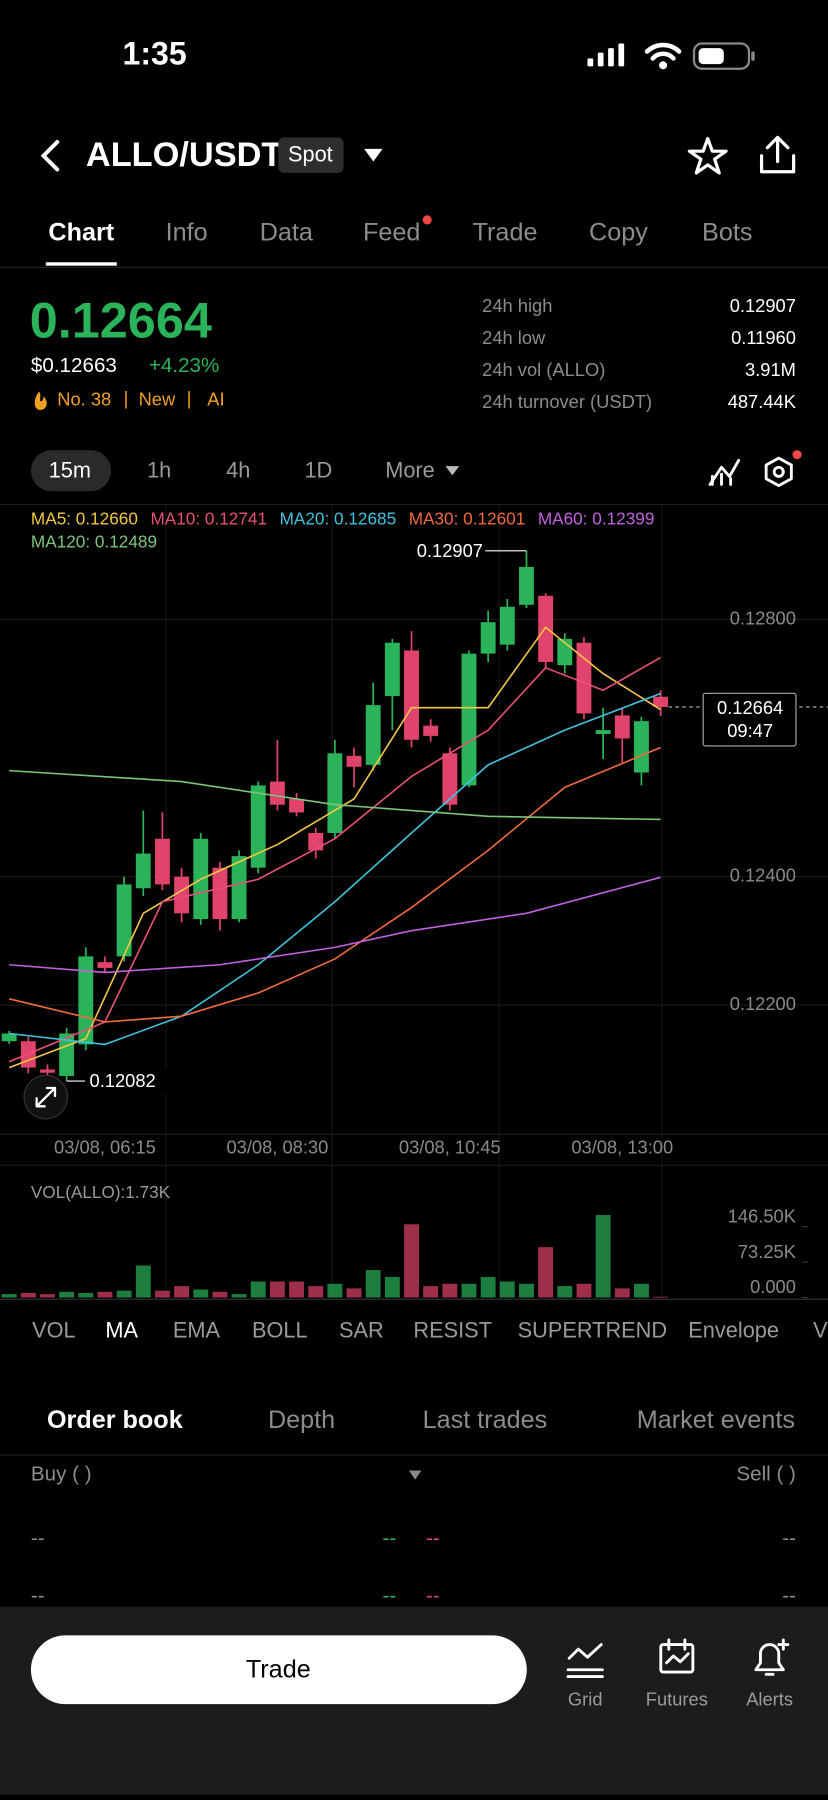 The image size is (828, 1800). I want to click on ma-legend-entry: MA60: 0.12399, so click(596, 519).